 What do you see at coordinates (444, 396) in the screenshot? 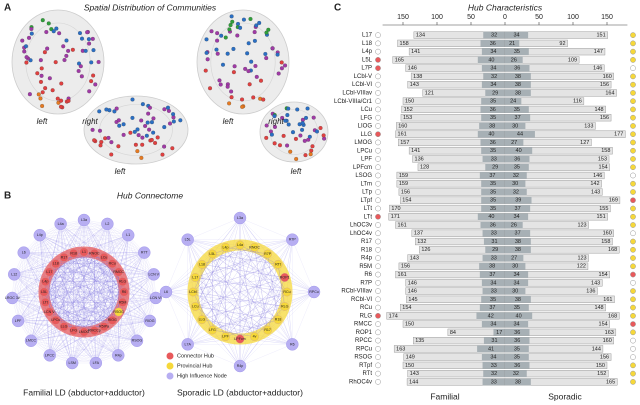
I see `group-label: Familial` at bounding box center [444, 396].